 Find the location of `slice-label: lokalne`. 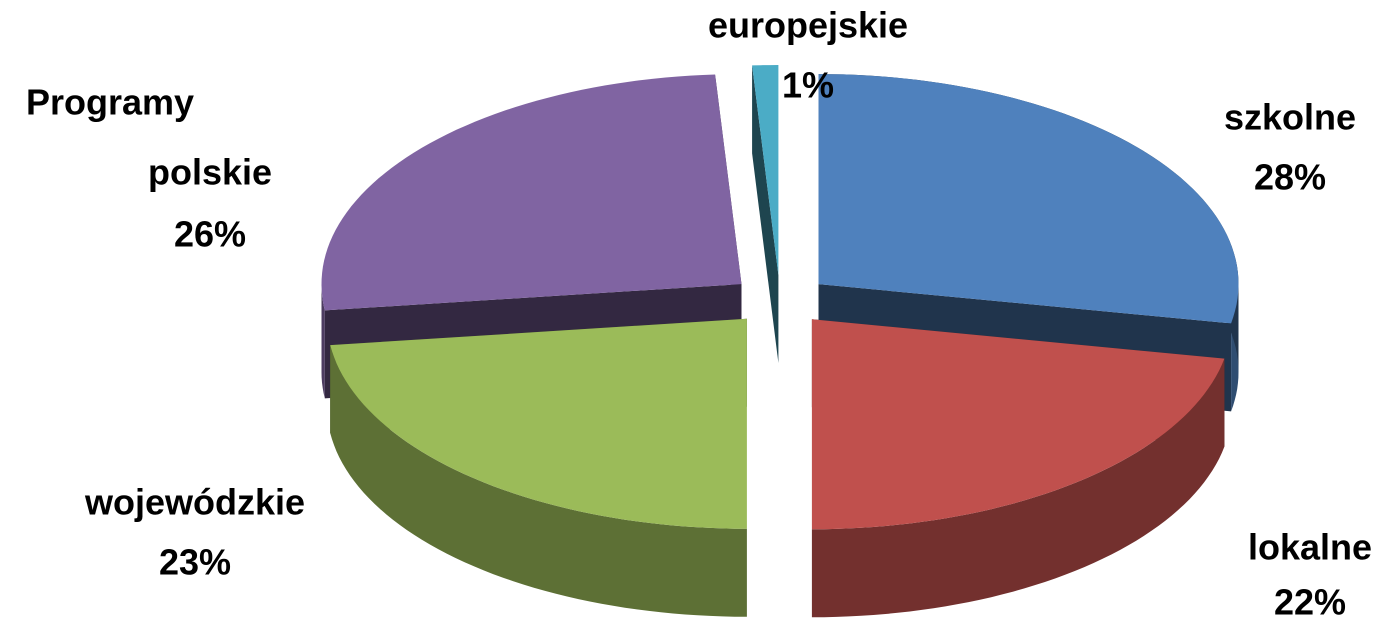

slice-label: lokalne is located at coordinates (1310, 547).